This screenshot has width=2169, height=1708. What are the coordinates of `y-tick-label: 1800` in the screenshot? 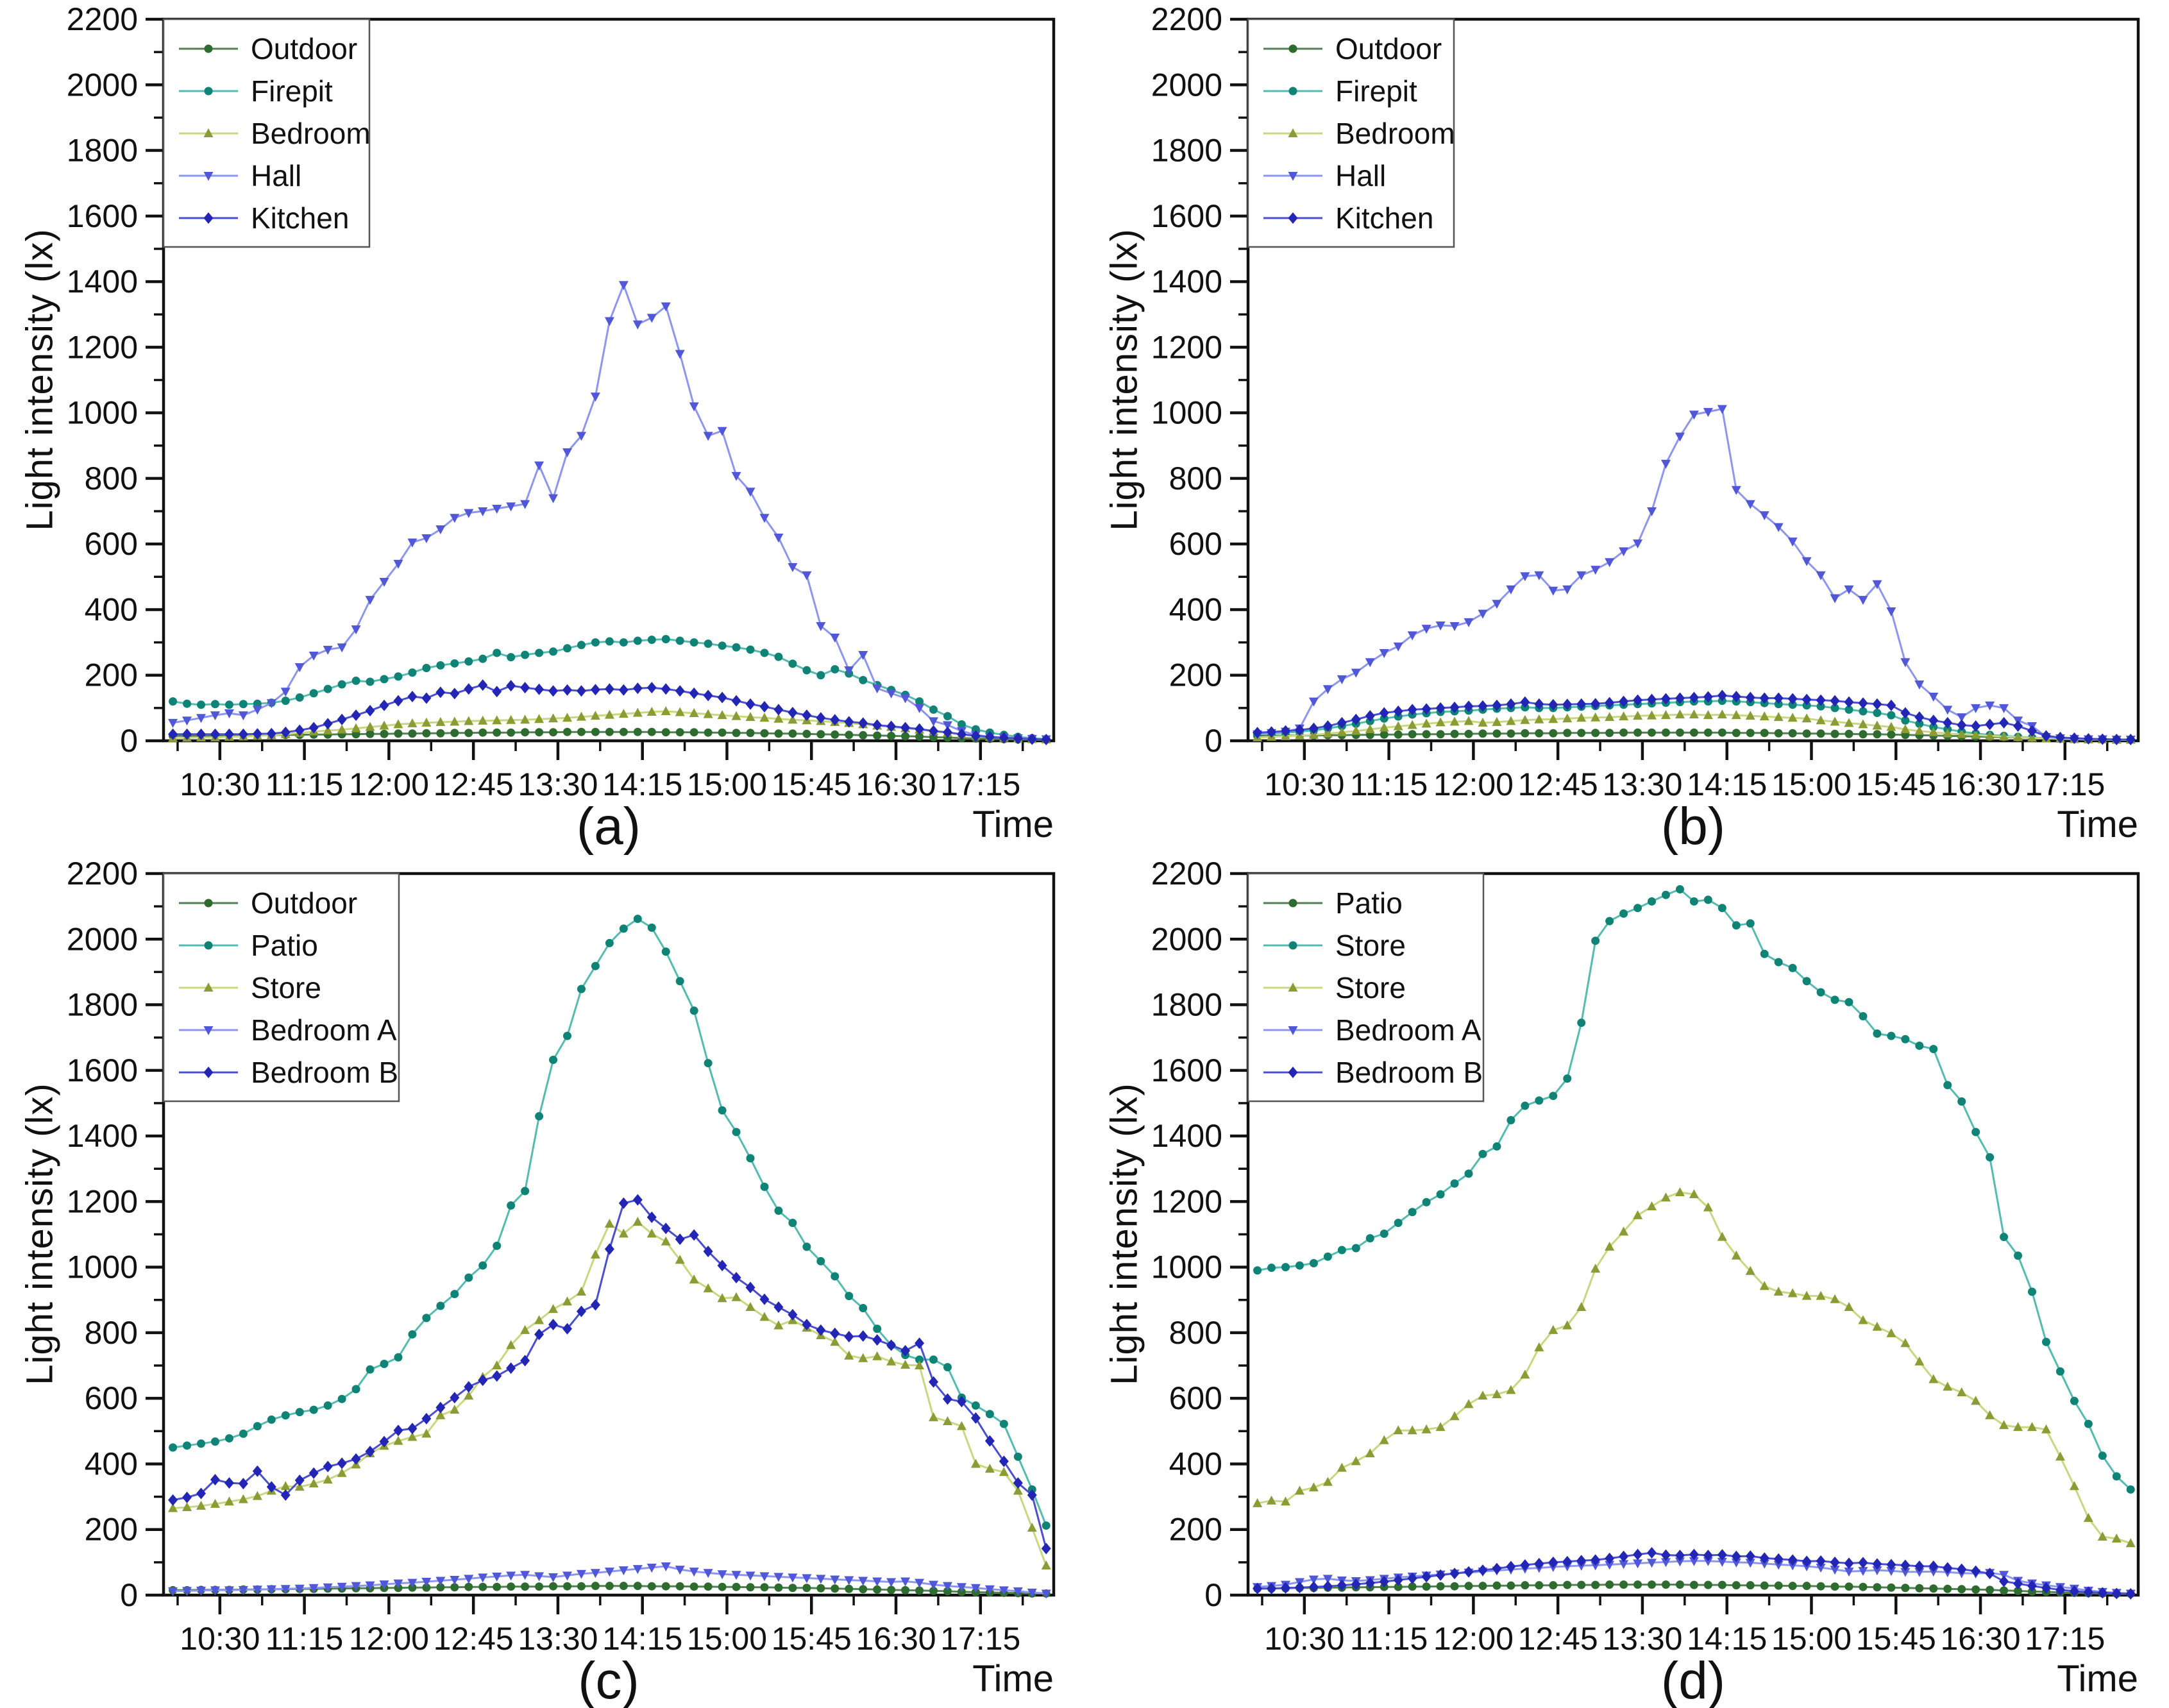 It's located at (102, 151).